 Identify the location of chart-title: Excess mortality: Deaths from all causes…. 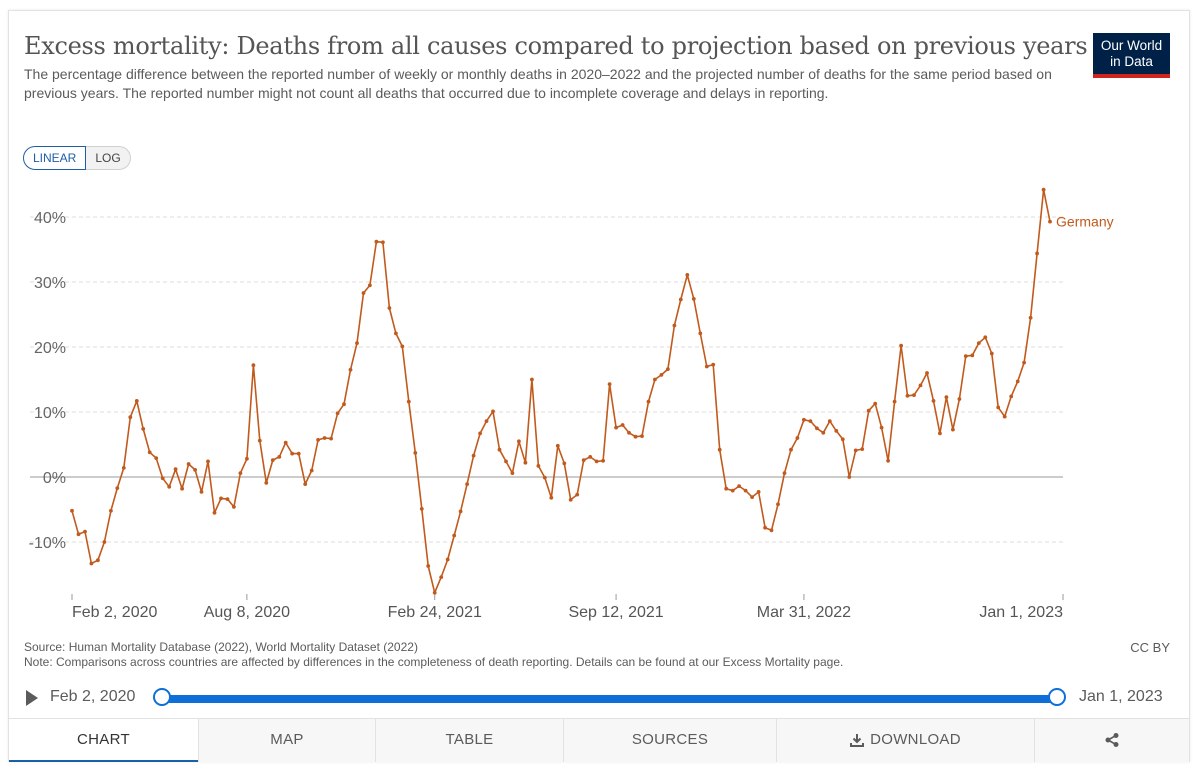
(556, 46).